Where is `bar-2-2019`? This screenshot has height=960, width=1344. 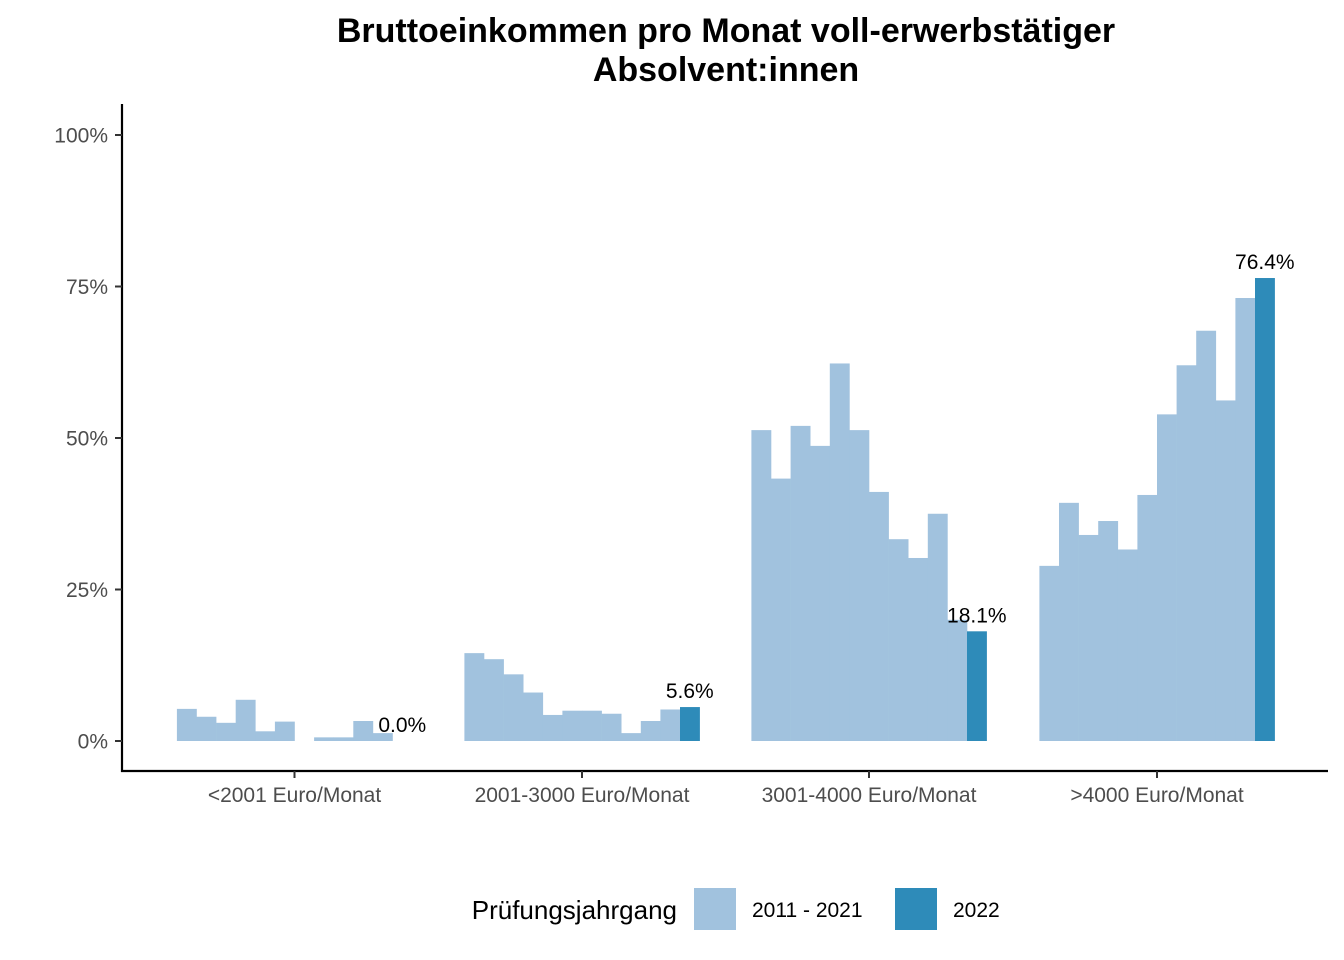
bar-2-2019 is located at coordinates (631, 737).